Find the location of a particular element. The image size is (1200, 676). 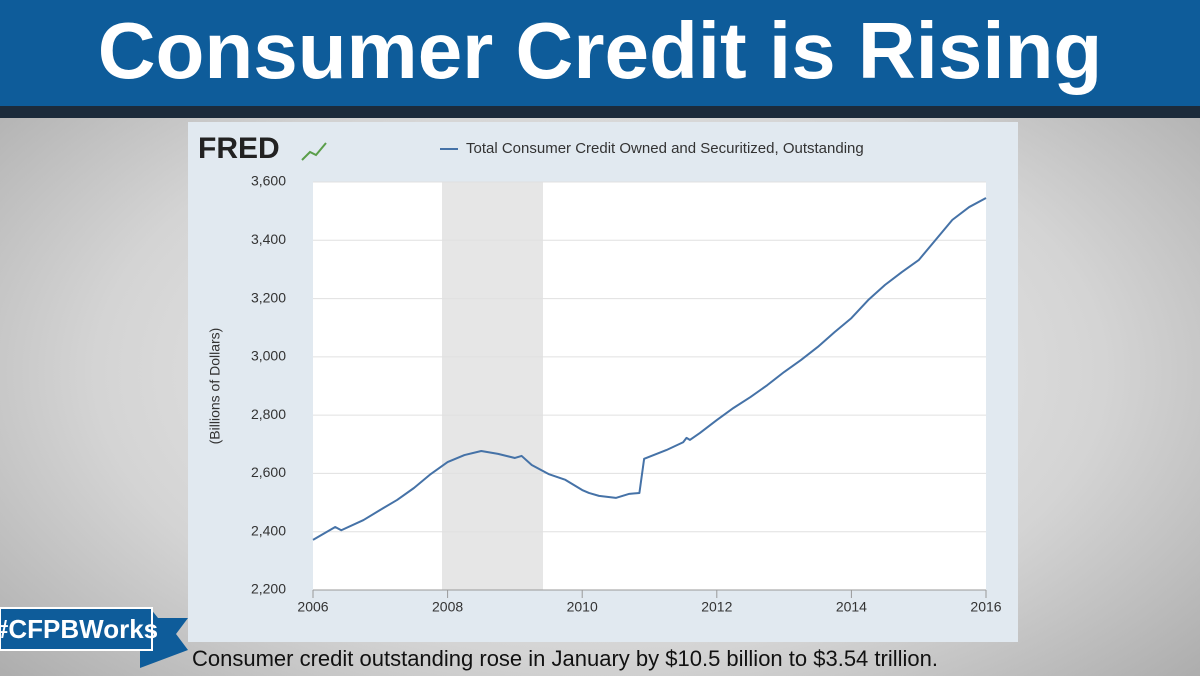

hashtag: #CFPBWorks is located at coordinates (79, 629).